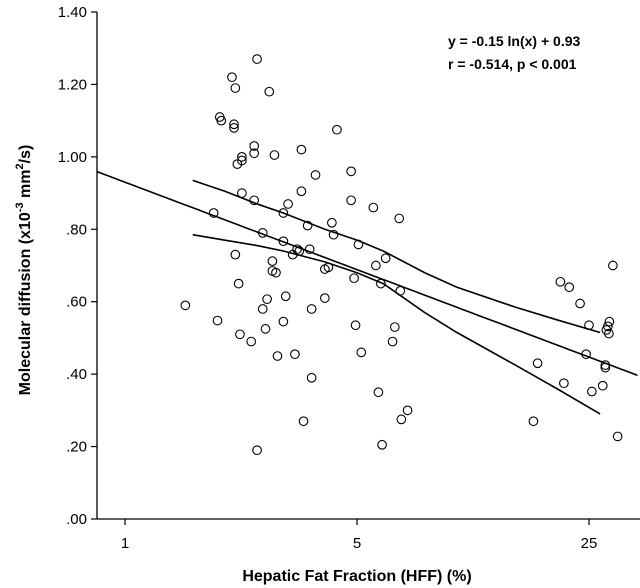  I want to click on y-tick-label: .20, so click(76, 447).